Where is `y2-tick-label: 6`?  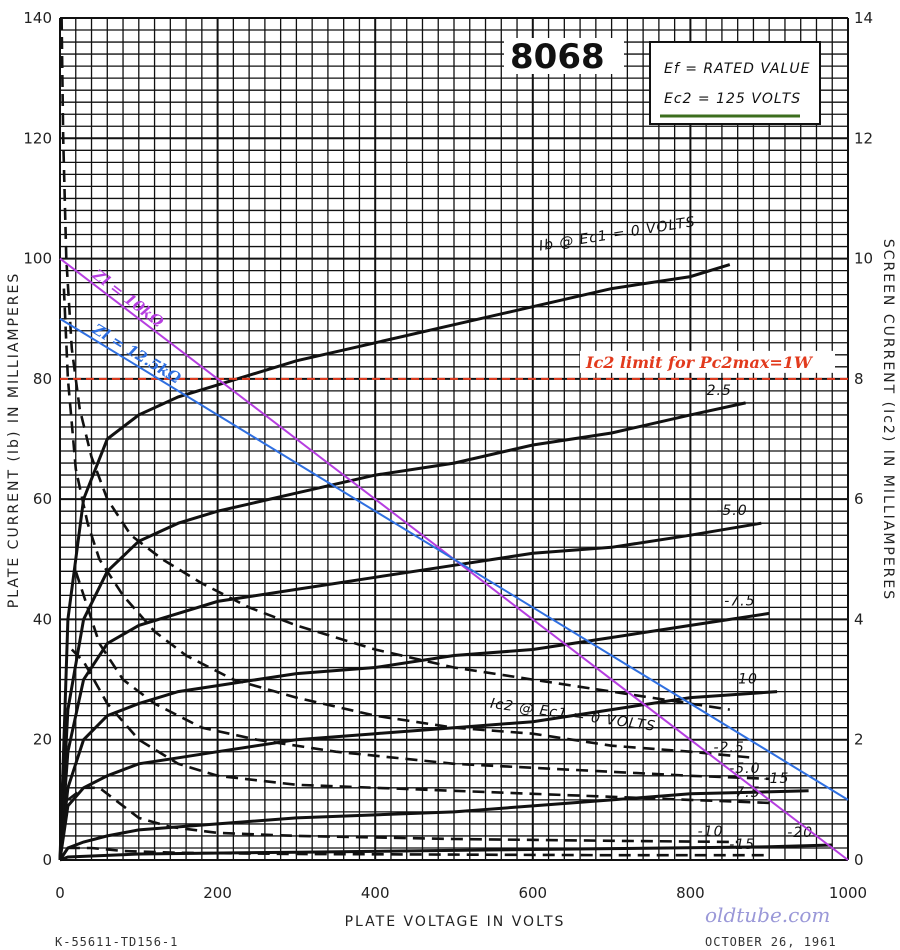 y2-tick-label: 6 is located at coordinates (859, 499).